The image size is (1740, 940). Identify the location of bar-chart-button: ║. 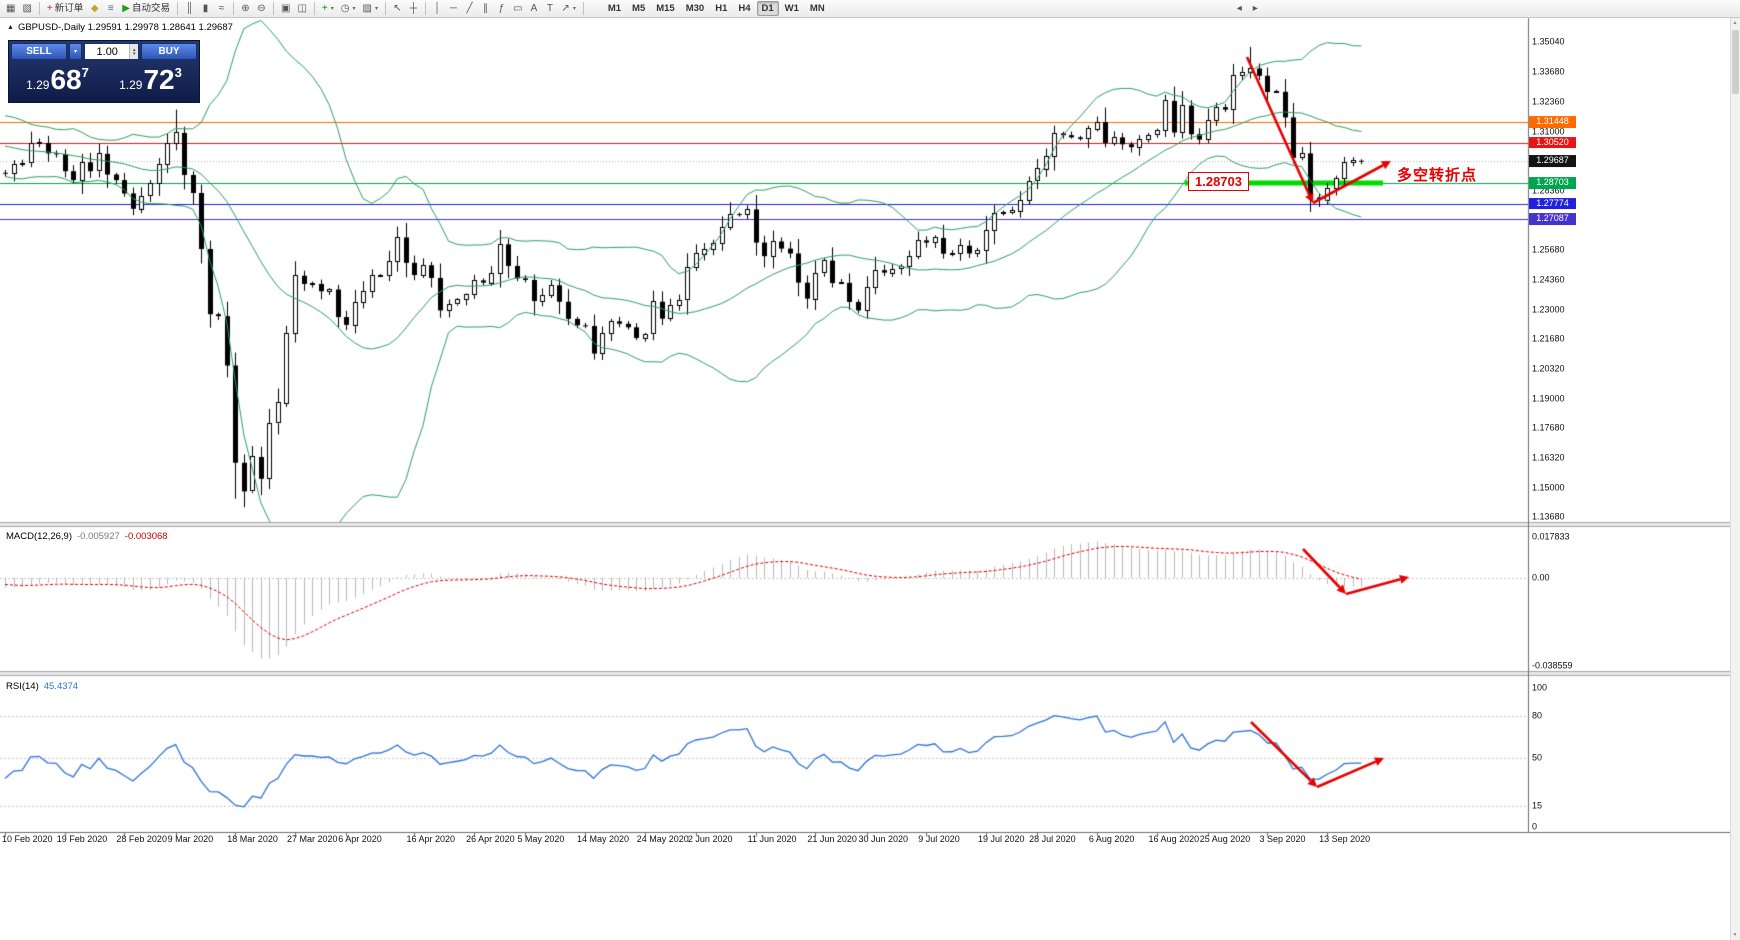
(189, 8).